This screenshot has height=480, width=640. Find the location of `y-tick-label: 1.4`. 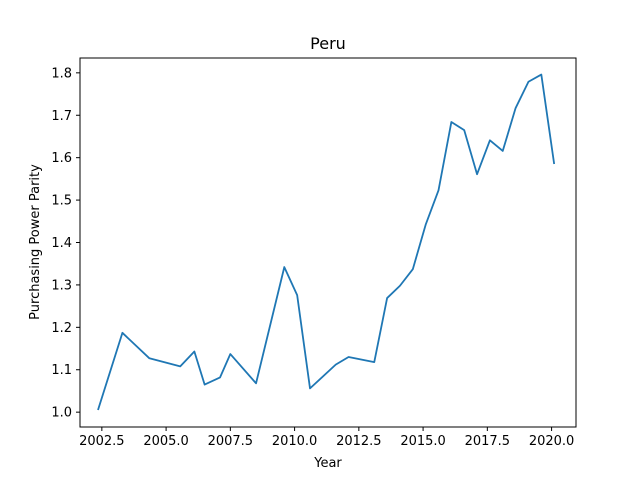

y-tick-label: 1.4 is located at coordinates (61, 243).